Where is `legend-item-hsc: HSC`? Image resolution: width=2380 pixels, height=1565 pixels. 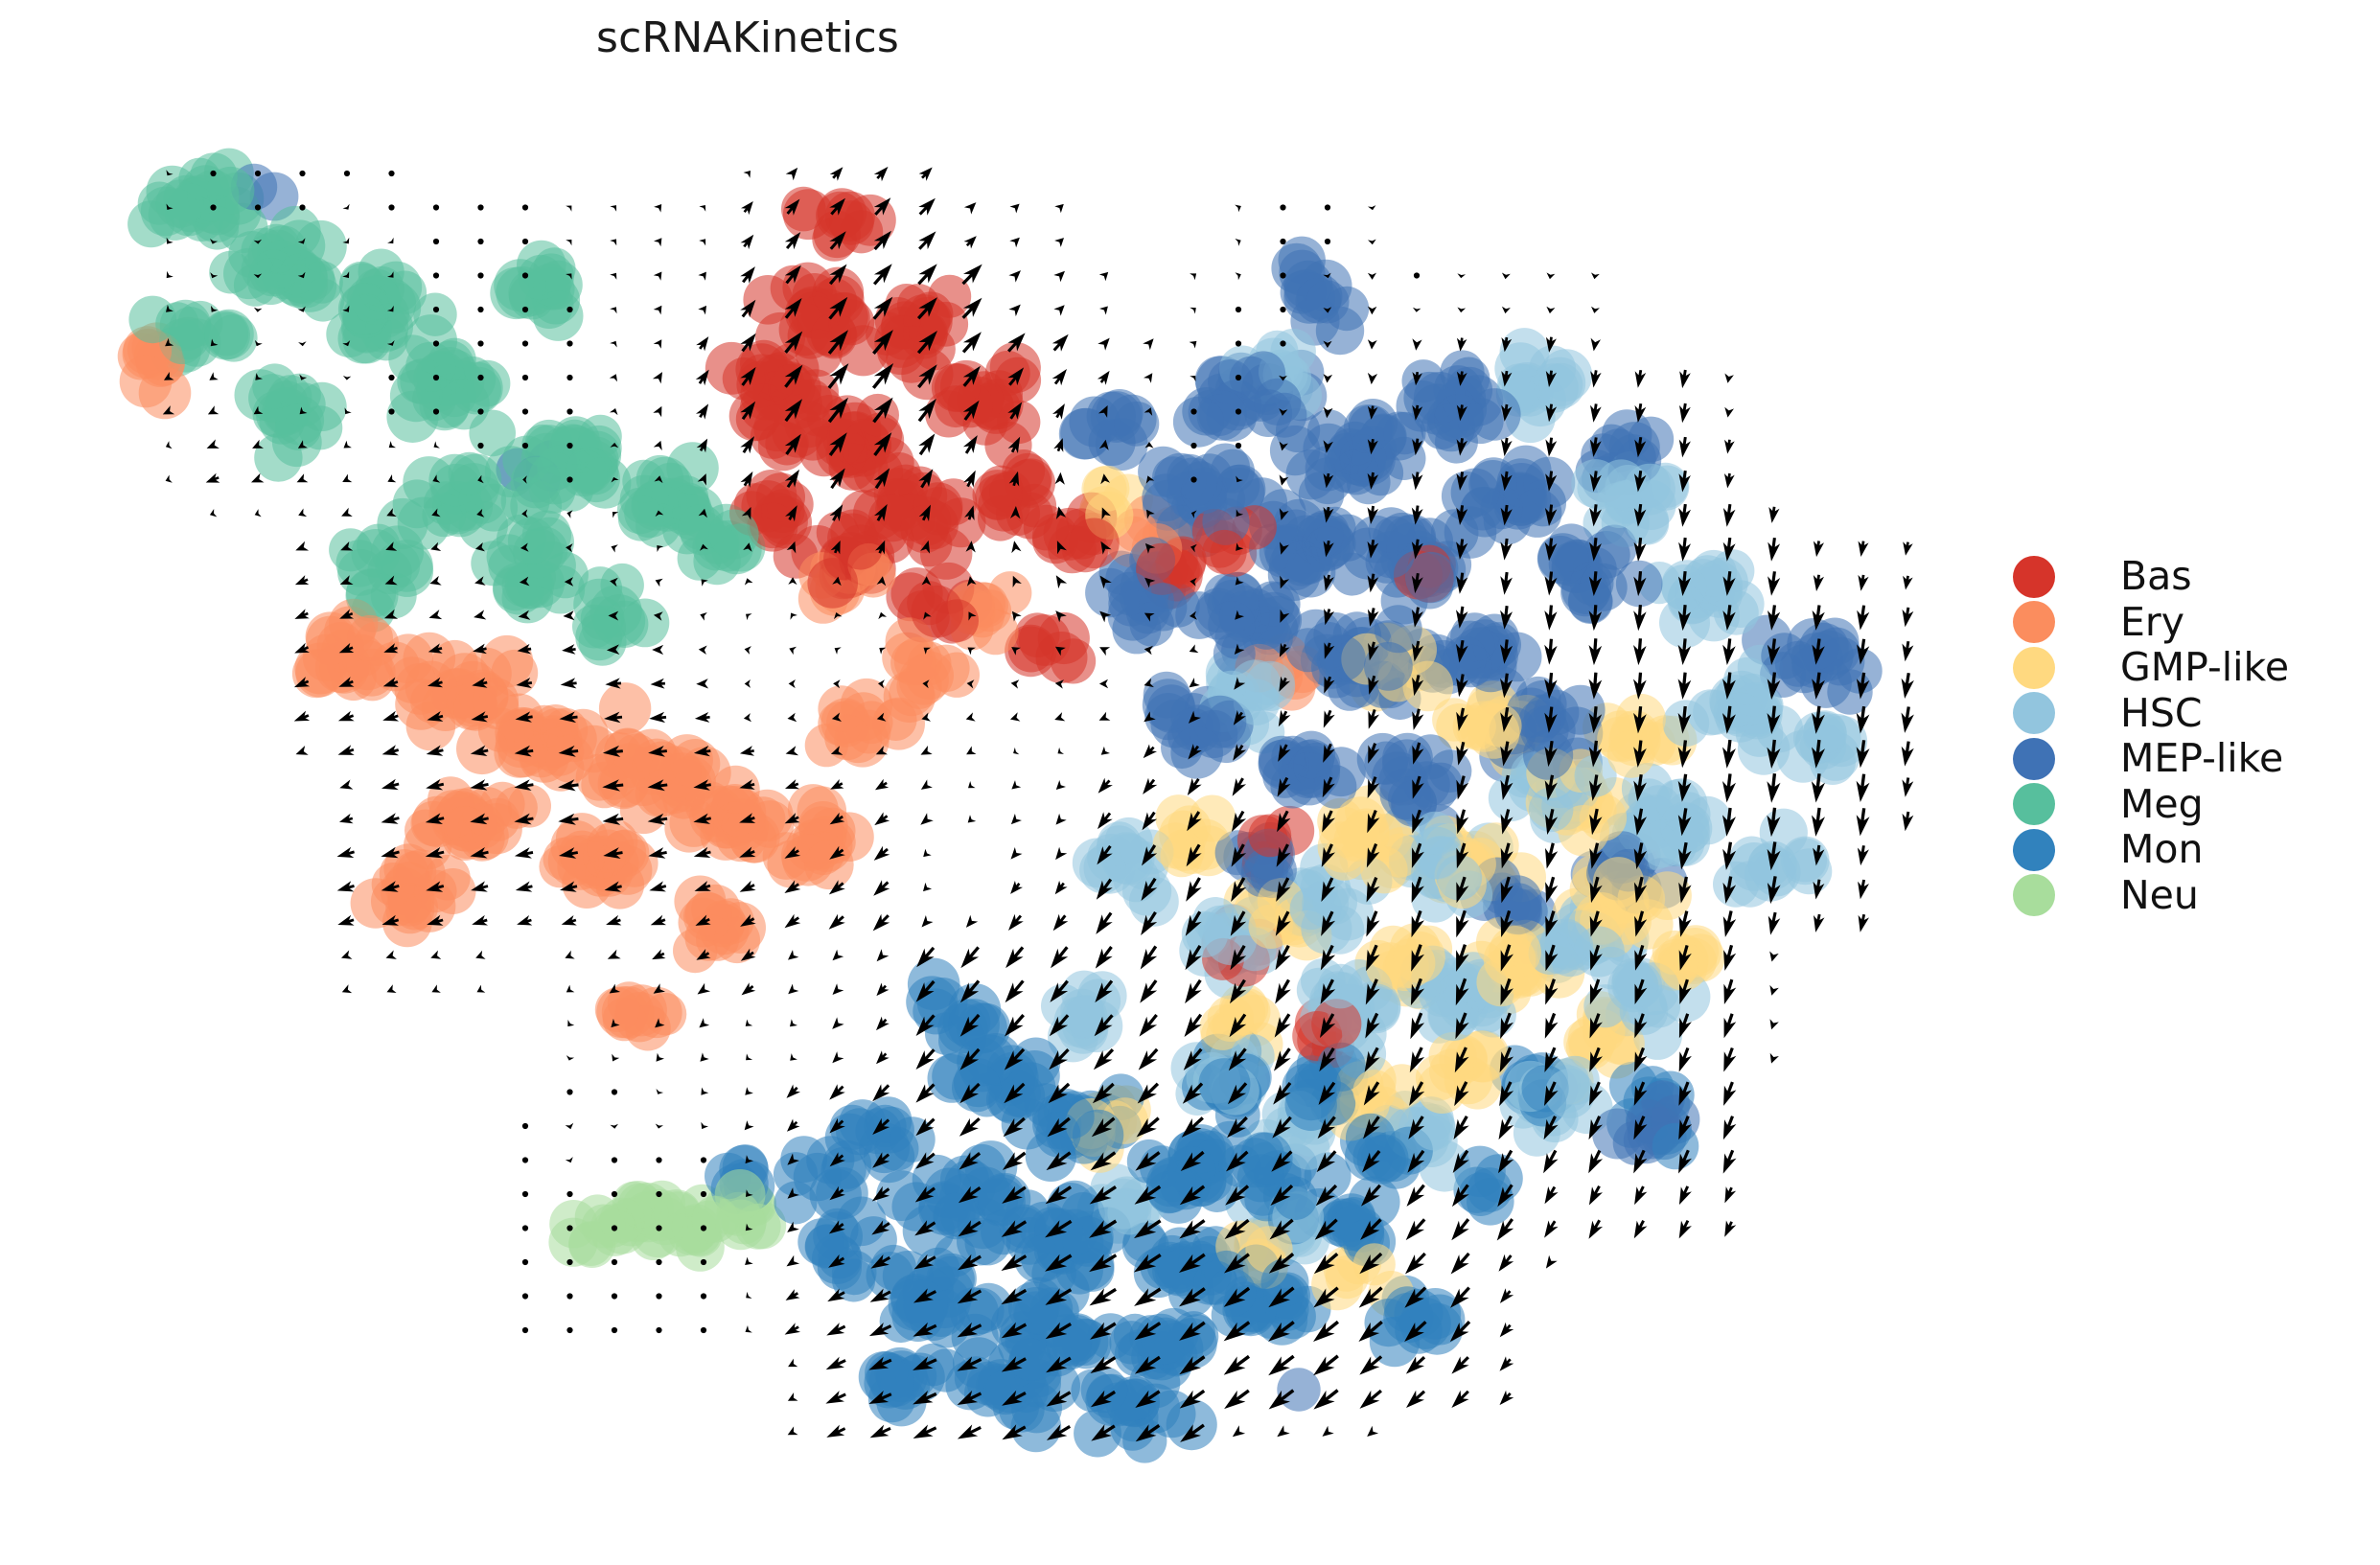 legend-item-hsc: HSC is located at coordinates (2190, 714).